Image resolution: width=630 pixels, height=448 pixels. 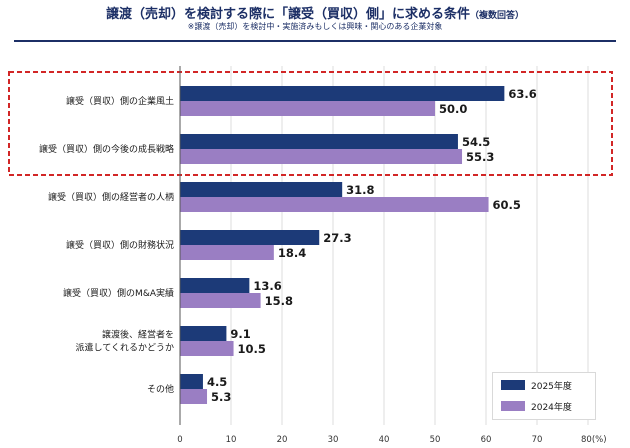 I want to click on title-divider, so click(x=315, y=41).